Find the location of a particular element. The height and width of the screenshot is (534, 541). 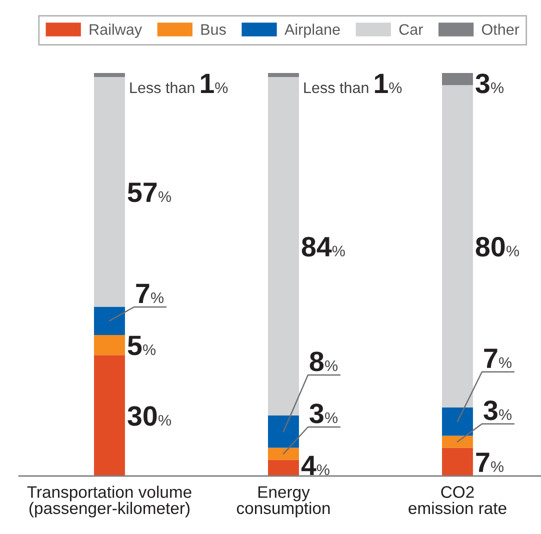

x-tick-label: Transportation volume (passenger-kilometer) is located at coordinates (109, 502).